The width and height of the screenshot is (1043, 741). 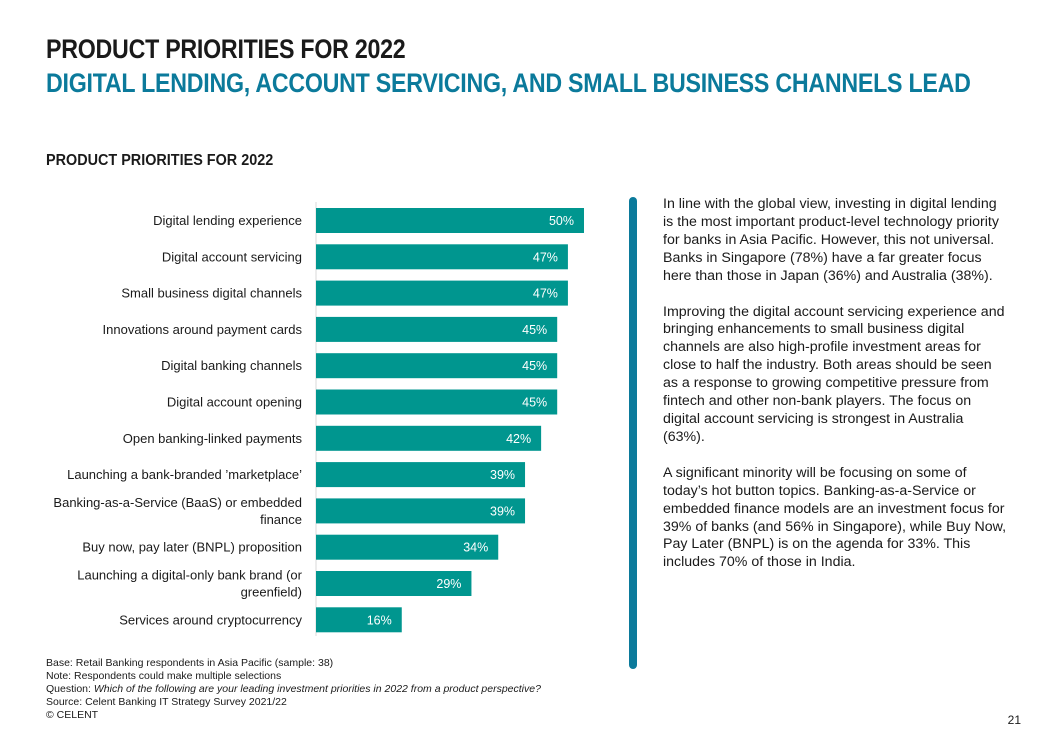 What do you see at coordinates (211, 293) in the screenshot?
I see `category-label: Small business digital channels` at bounding box center [211, 293].